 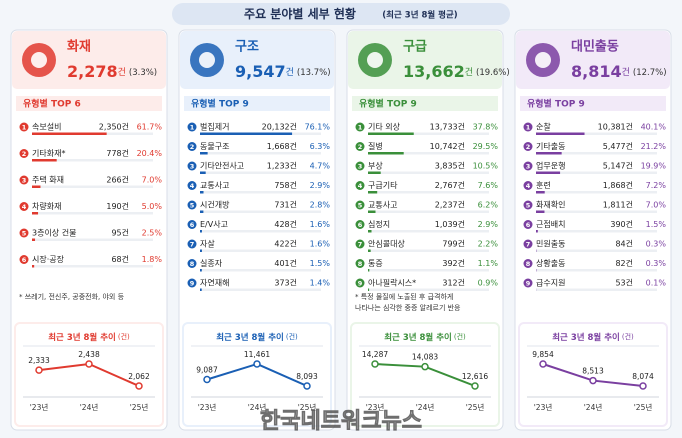 What do you see at coordinates (486, 127) in the screenshot?
I see `item-pct: 37.8%` at bounding box center [486, 127].